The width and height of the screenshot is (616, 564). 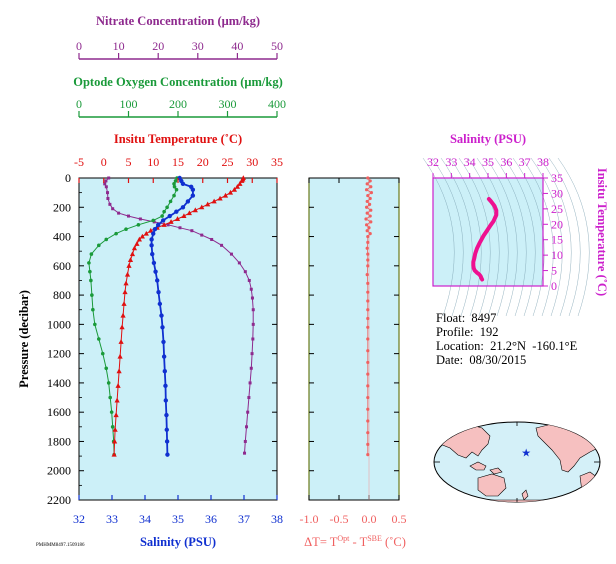 I want to click on temperature-tick-label: 10, so click(x=153, y=162).